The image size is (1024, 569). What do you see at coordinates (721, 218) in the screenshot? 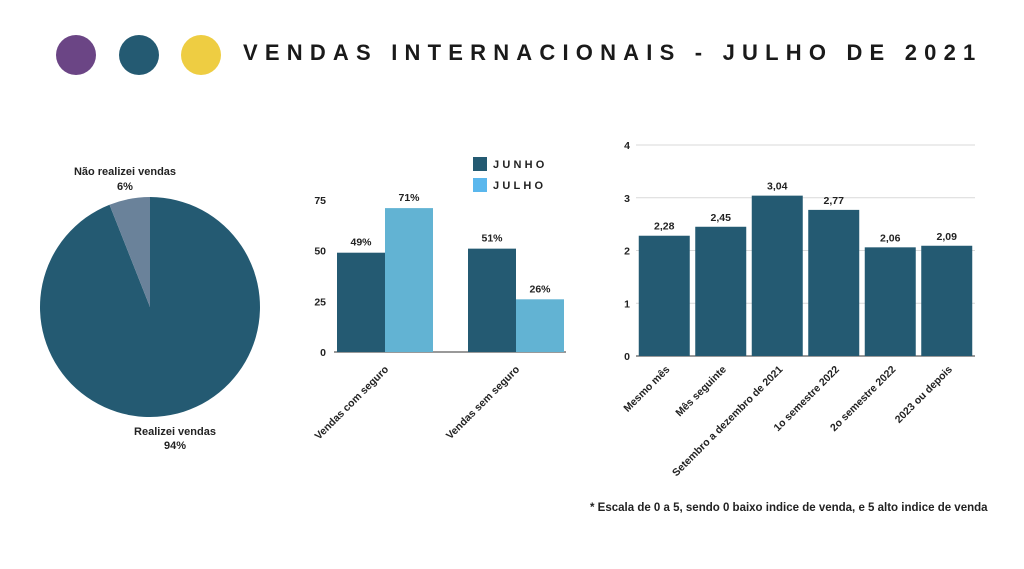
I see `bar-value-label: 2,45` at bounding box center [721, 218].